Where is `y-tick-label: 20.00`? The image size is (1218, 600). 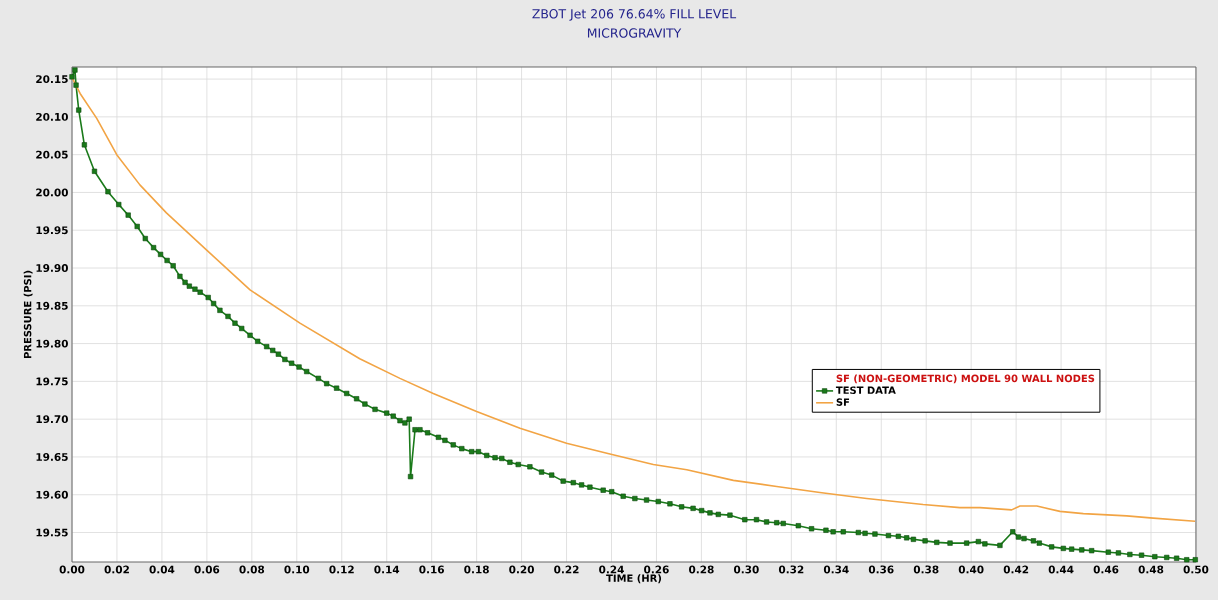
y-tick-label: 20.00 is located at coordinates (52, 192).